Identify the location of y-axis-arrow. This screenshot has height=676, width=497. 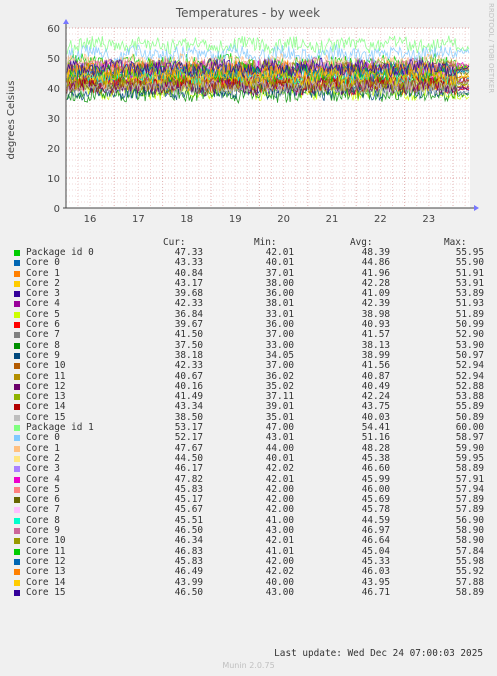
(66, 21).